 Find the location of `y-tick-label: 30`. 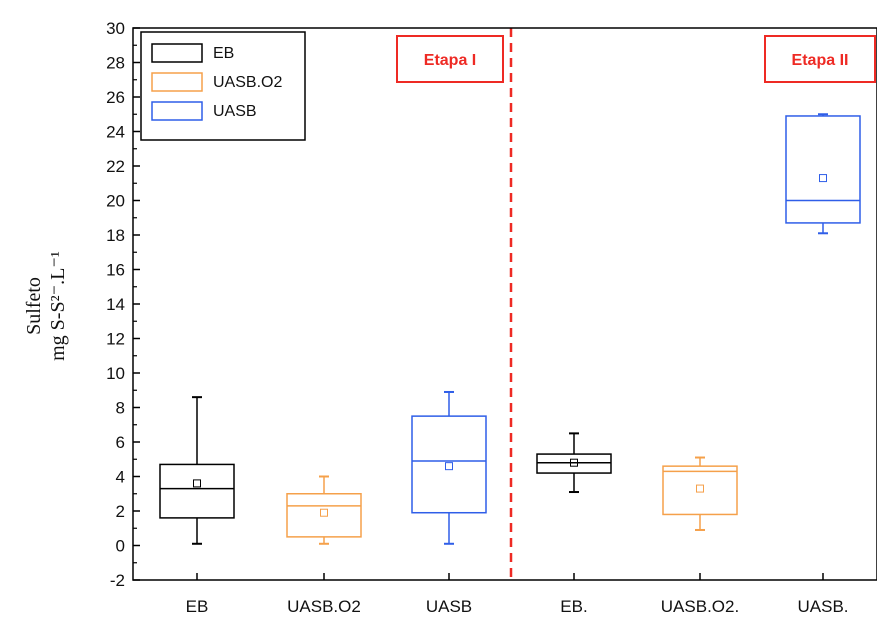

y-tick-label: 30 is located at coordinates (115, 28).